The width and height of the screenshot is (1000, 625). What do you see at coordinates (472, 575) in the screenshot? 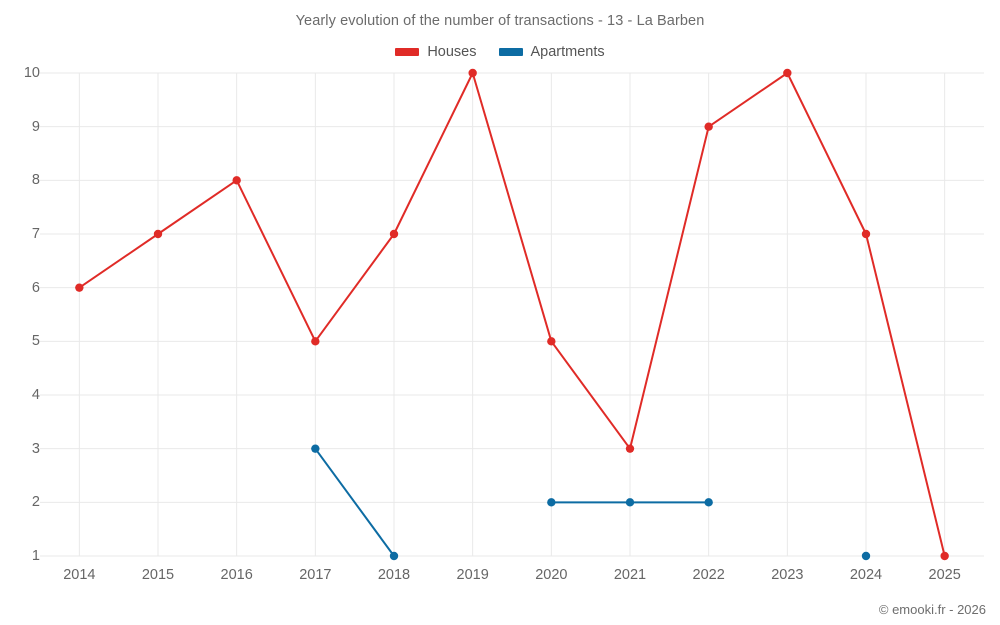
I see `x-axis-tick-label: 2019` at bounding box center [472, 575].